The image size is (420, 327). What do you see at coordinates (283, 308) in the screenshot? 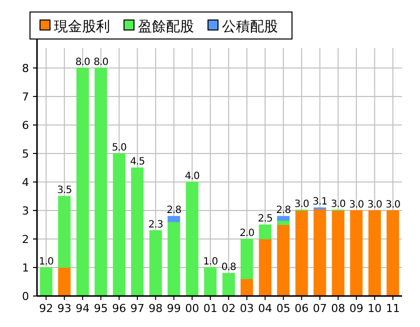
I see `x-tick-label: 05` at bounding box center [283, 308].